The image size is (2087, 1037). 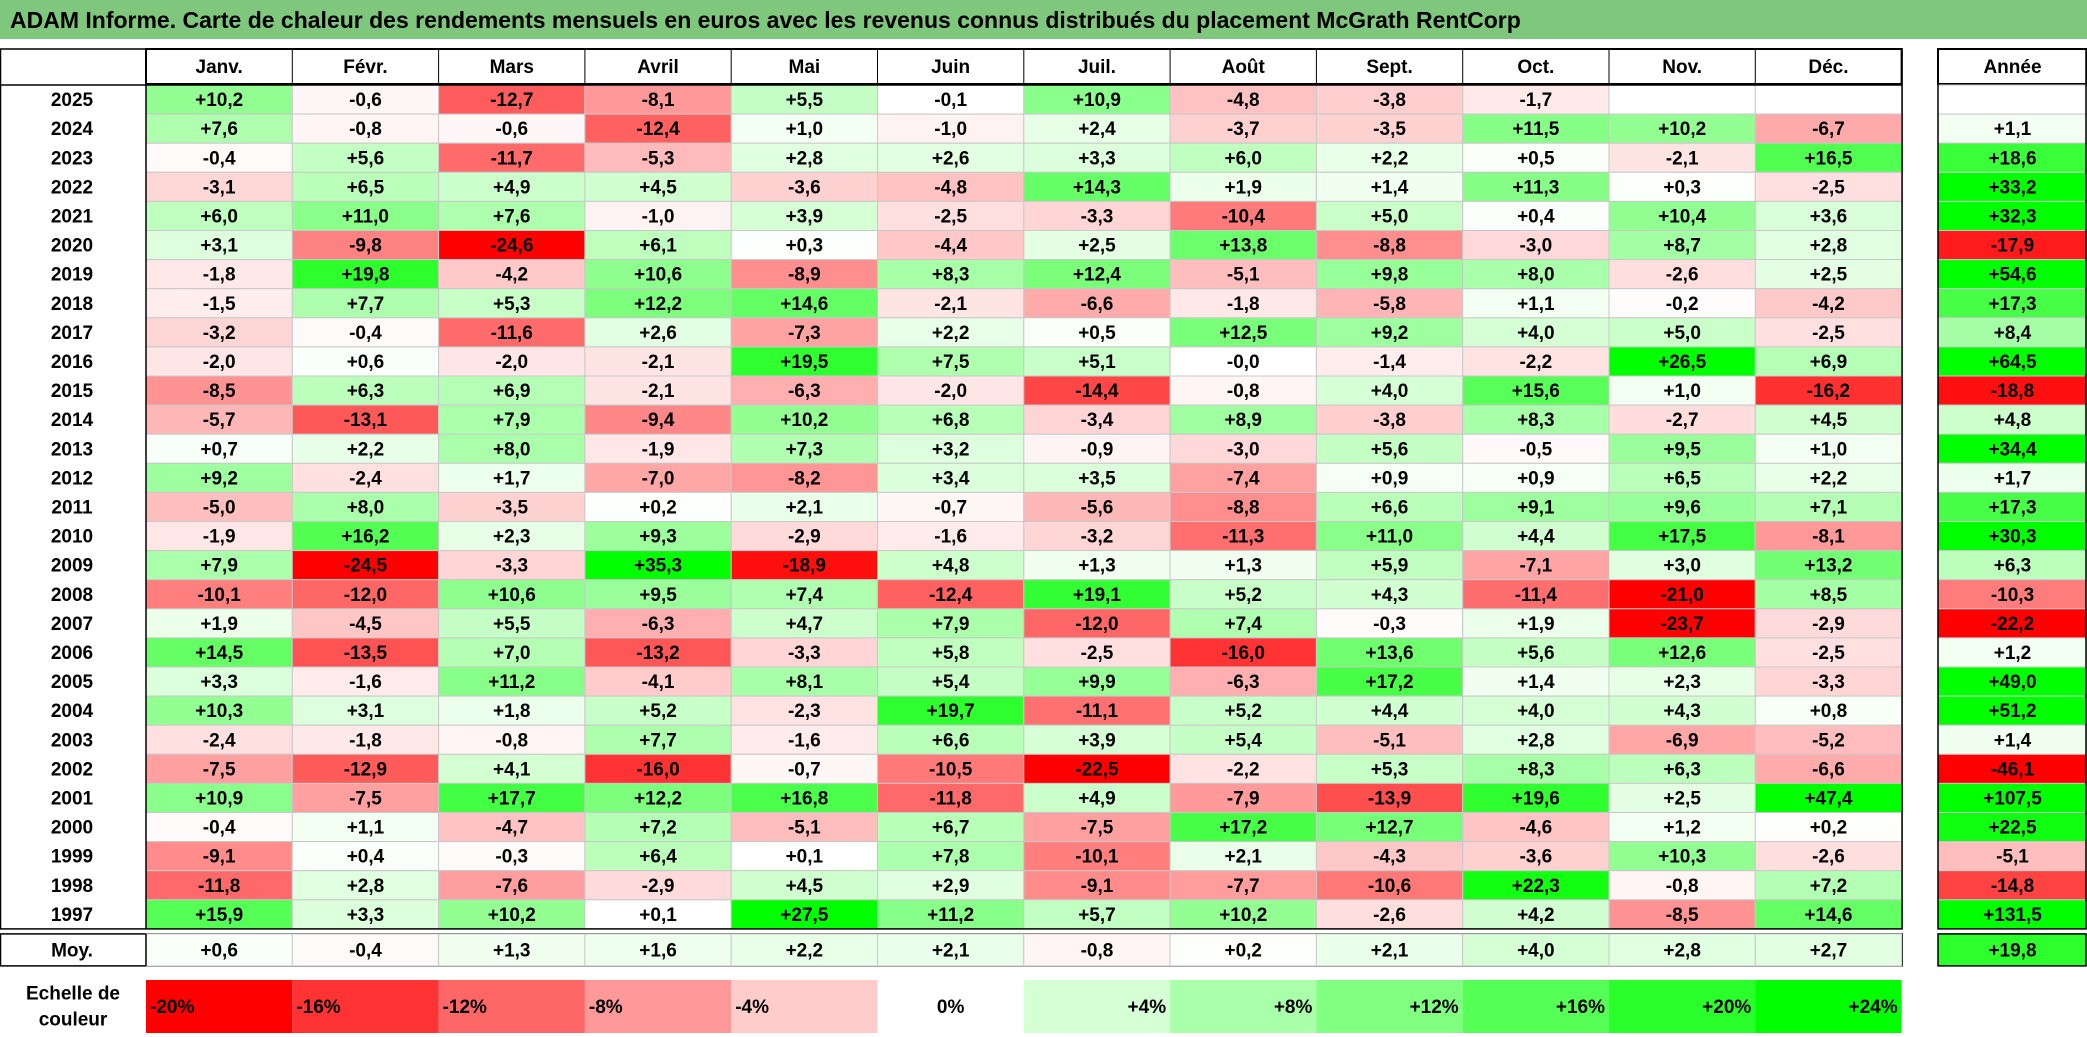 I want to click on cell-value: -0,8, so click(x=1682, y=886).